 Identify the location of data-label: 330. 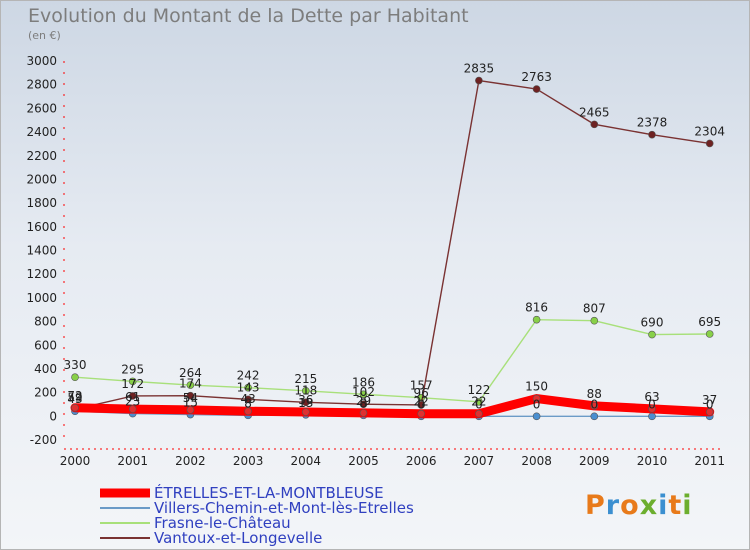
(75, 365).